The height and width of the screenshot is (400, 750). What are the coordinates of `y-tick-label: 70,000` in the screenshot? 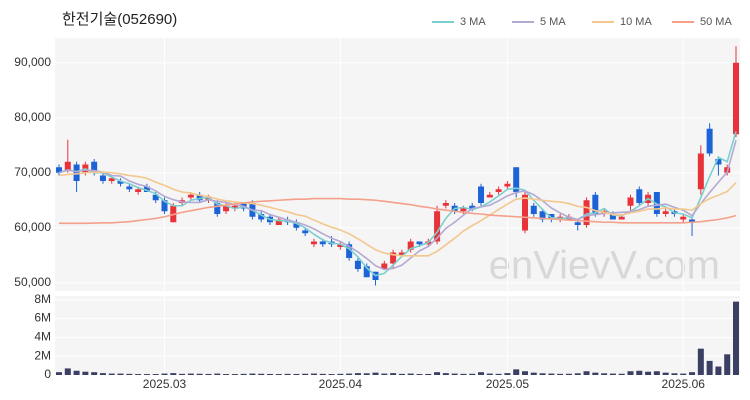 It's located at (32, 172).